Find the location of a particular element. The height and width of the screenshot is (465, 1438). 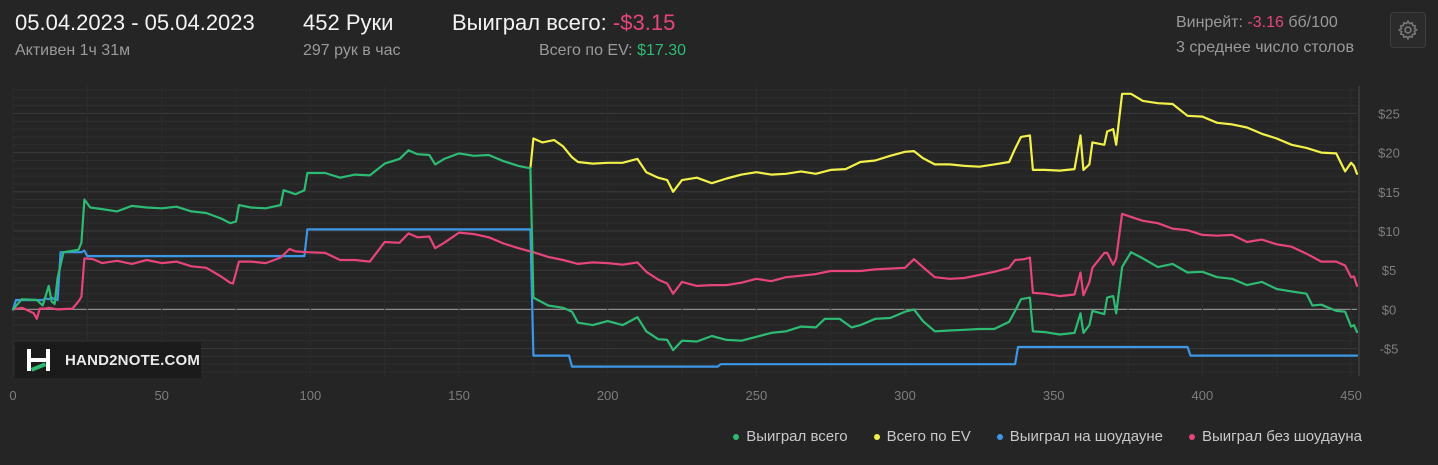

ev-total-value: $17.30 is located at coordinates (661, 50).